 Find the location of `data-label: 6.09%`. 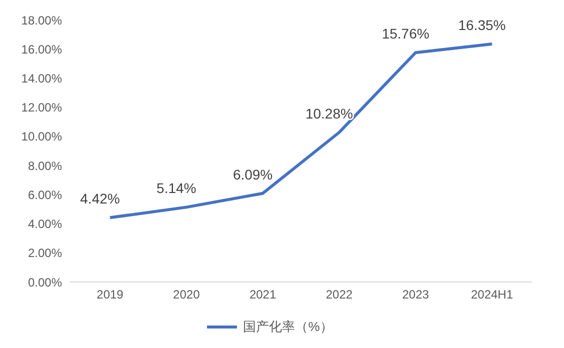

data-label: 6.09% is located at coordinates (252, 174).